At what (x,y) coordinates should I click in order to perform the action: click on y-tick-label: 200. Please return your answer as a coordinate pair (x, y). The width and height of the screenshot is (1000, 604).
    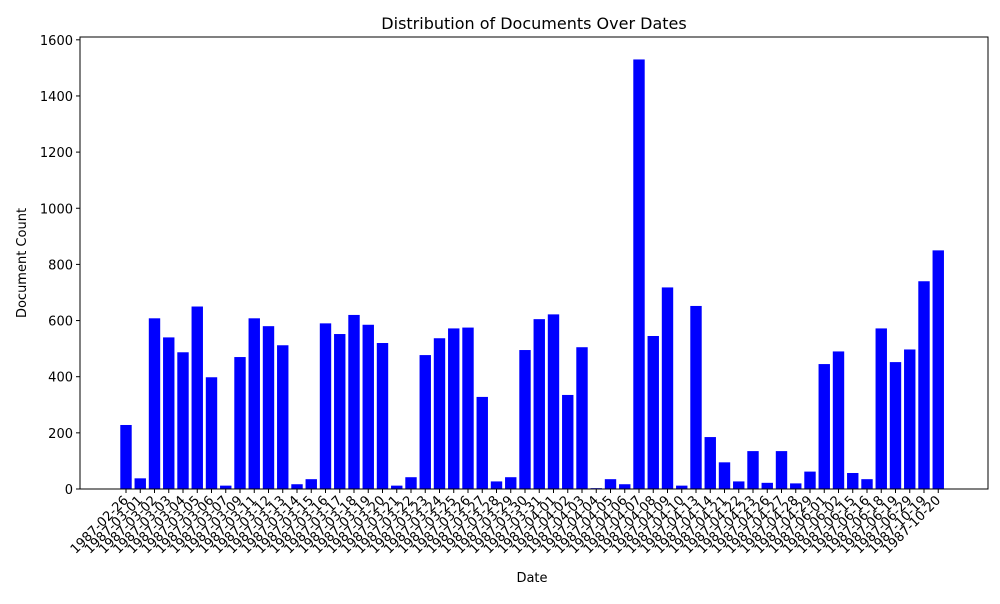
    Looking at the image, I should click on (60, 434).